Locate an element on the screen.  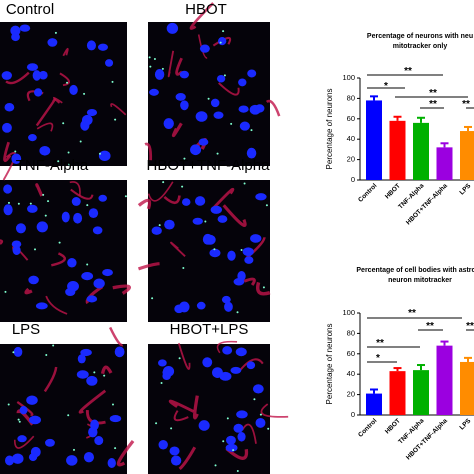
x-tick-label: HBOT+TNF-Alpha is located at coordinates (427, 439).